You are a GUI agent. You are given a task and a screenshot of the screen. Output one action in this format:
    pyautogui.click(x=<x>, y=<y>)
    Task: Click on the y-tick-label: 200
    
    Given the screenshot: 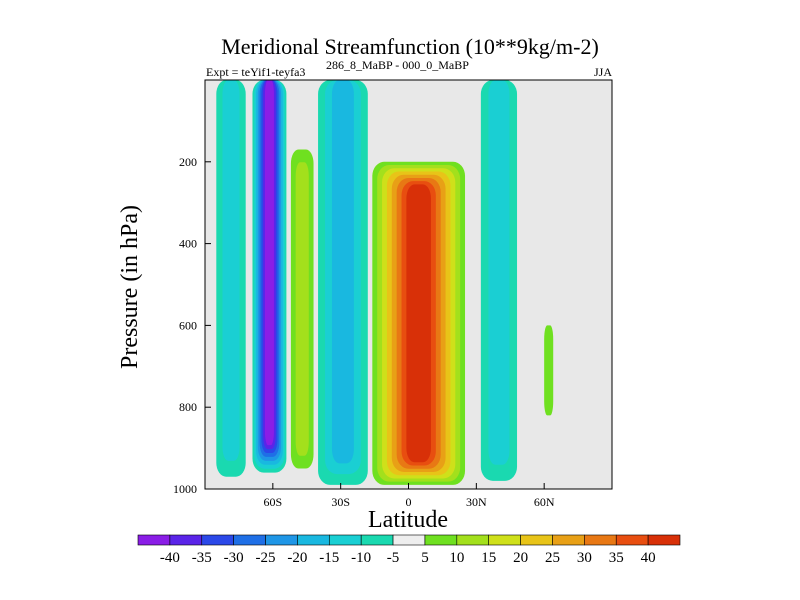 What is the action you would take?
    pyautogui.click(x=188, y=162)
    